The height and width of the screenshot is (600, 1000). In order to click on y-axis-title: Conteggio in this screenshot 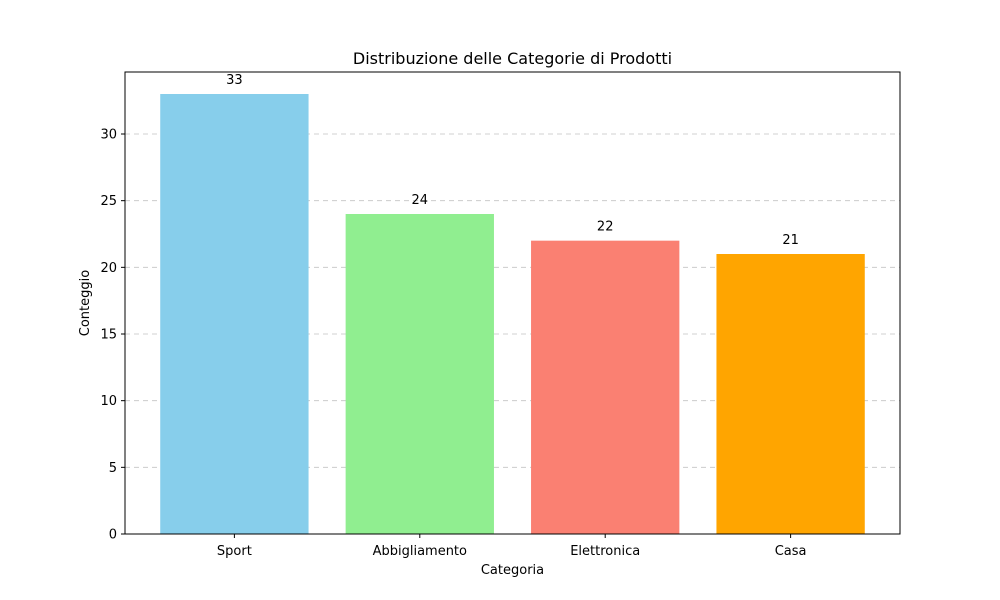, I will do `click(85, 303)`.